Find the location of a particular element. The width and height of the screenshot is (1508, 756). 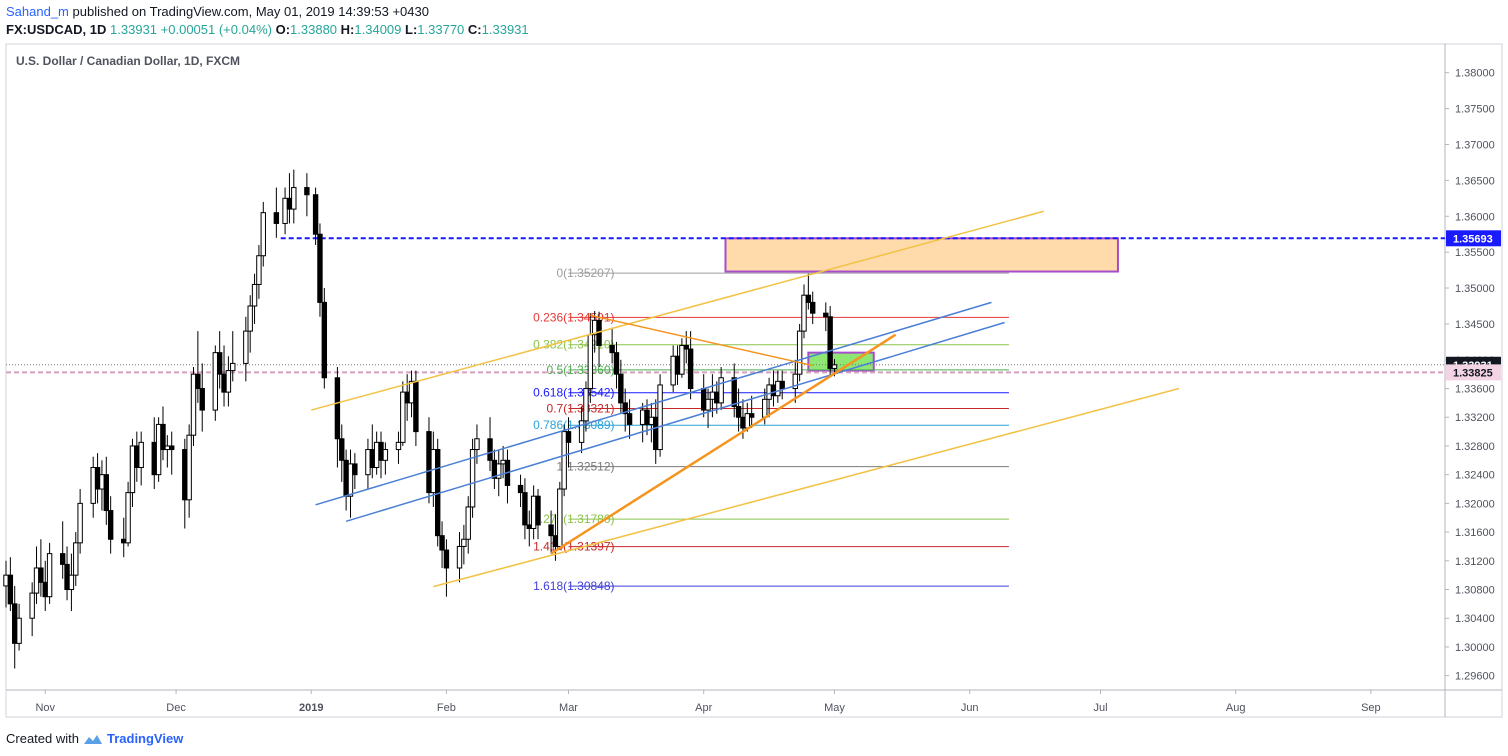

y-tick-label: 1.32000 is located at coordinates (1475, 504).